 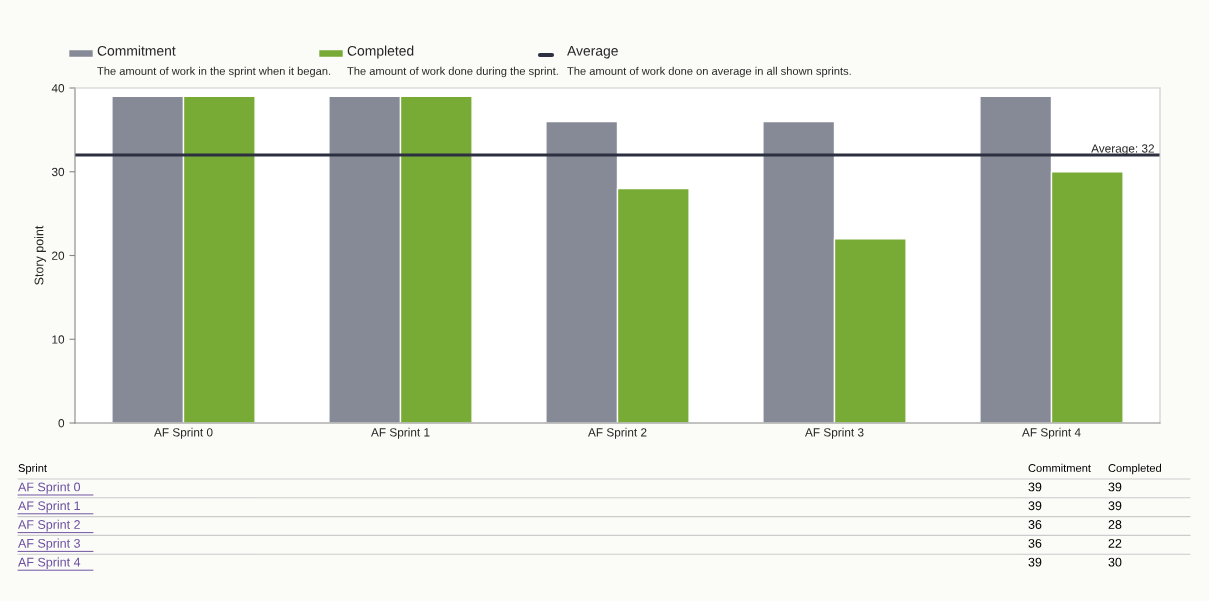 What do you see at coordinates (1059, 467) in the screenshot?
I see `text: Commitment` at bounding box center [1059, 467].